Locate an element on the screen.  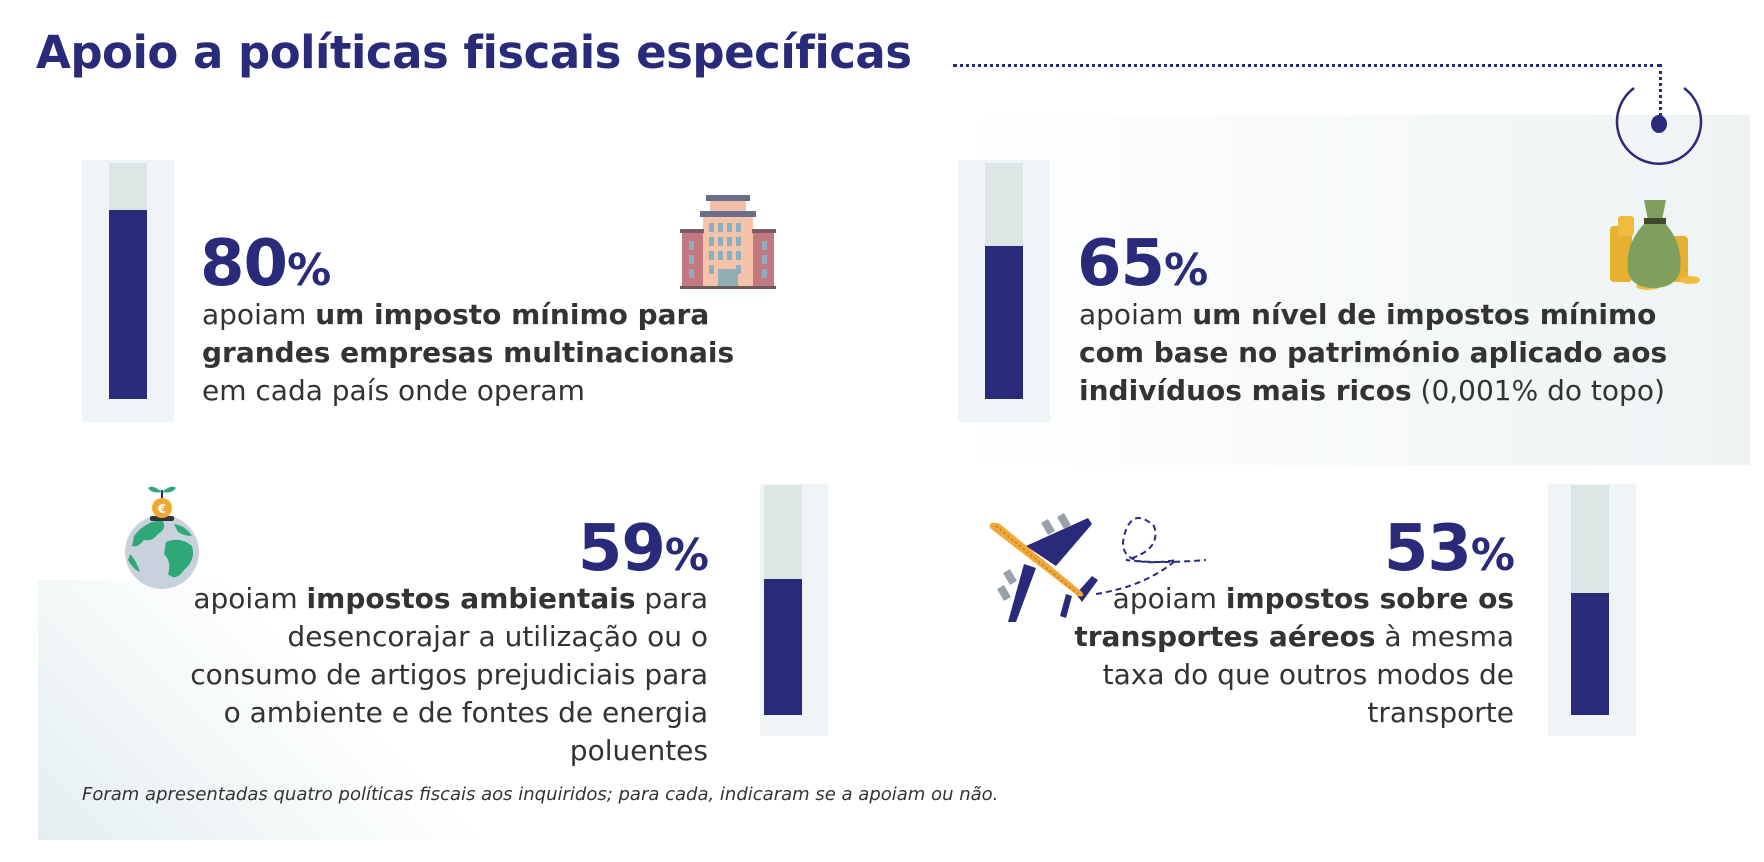
percentage-value: 59% is located at coordinates (643, 549).